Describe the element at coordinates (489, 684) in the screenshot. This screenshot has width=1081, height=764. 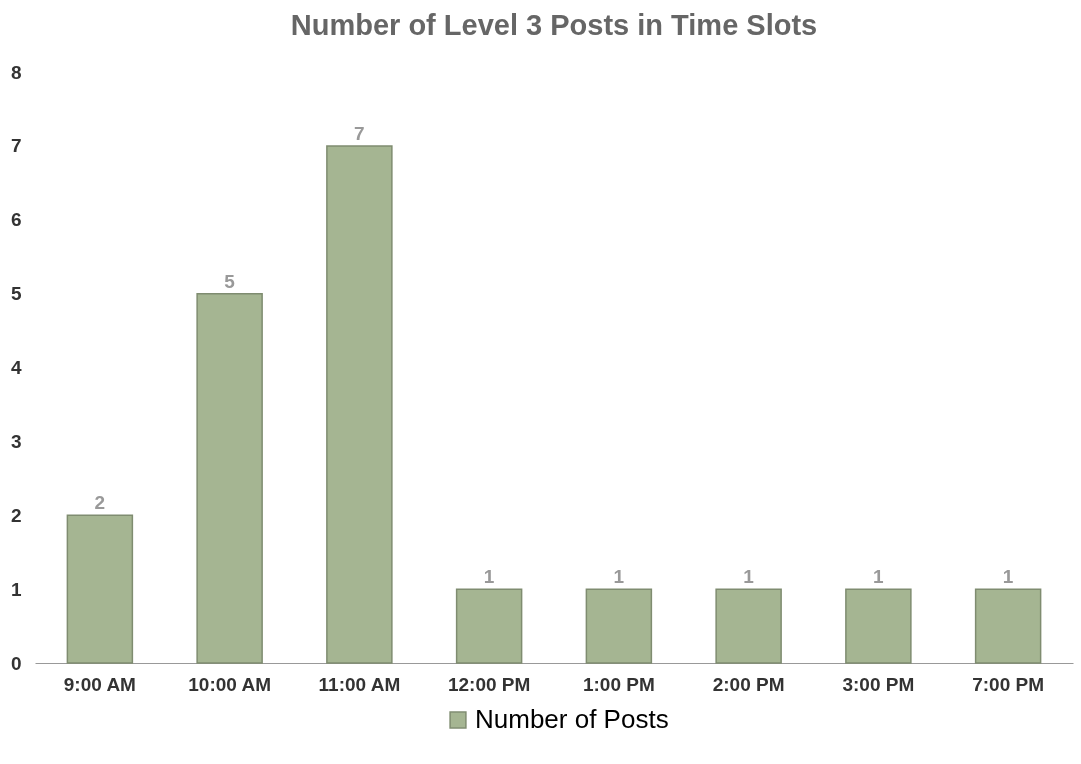
I see `x-tick-label: 12:00 PM` at that location.